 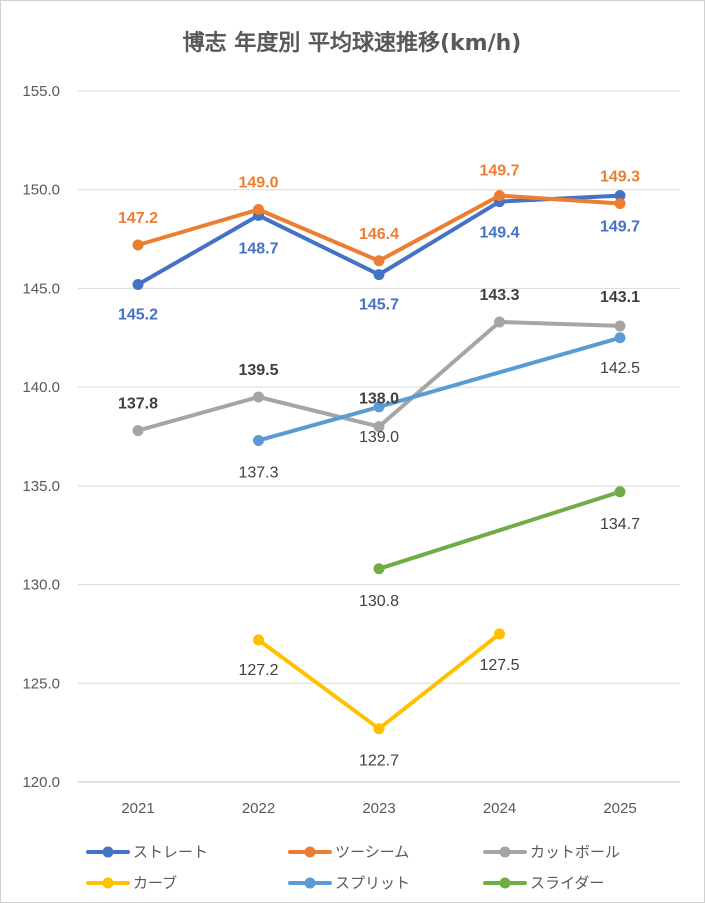 I want to click on y-tick-label: 140.0, so click(x=41, y=387).